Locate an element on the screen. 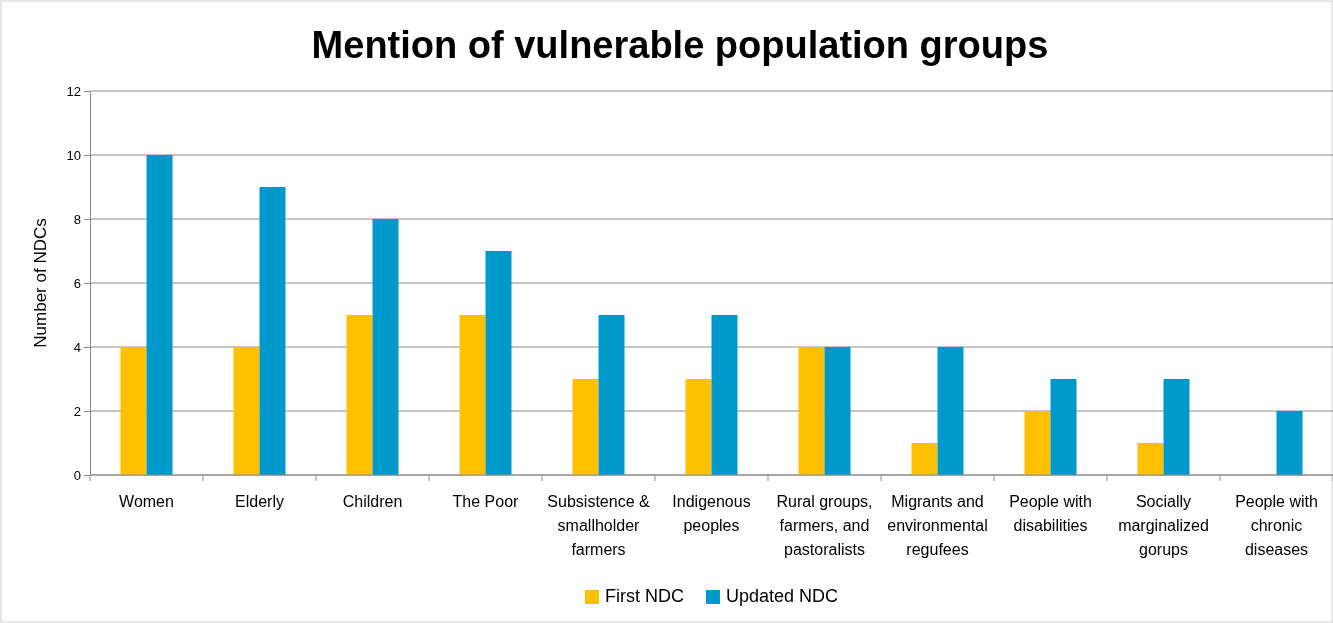 This screenshot has width=1333, height=623. x-tick-label: The Poor is located at coordinates (486, 501).